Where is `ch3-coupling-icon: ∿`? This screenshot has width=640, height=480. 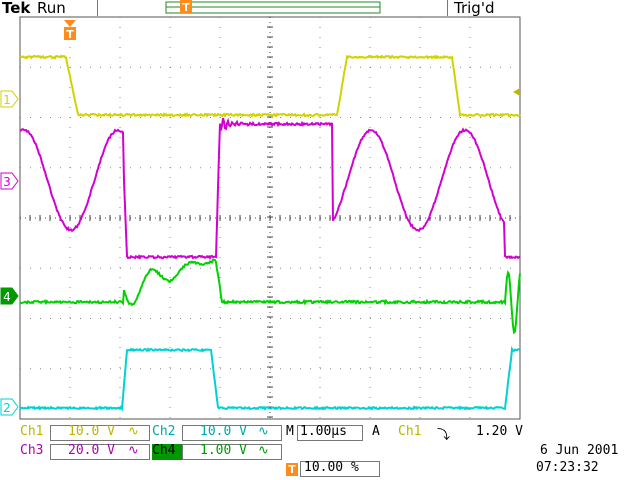
ch3-coupling-icon: ∿ is located at coordinates (133, 450).